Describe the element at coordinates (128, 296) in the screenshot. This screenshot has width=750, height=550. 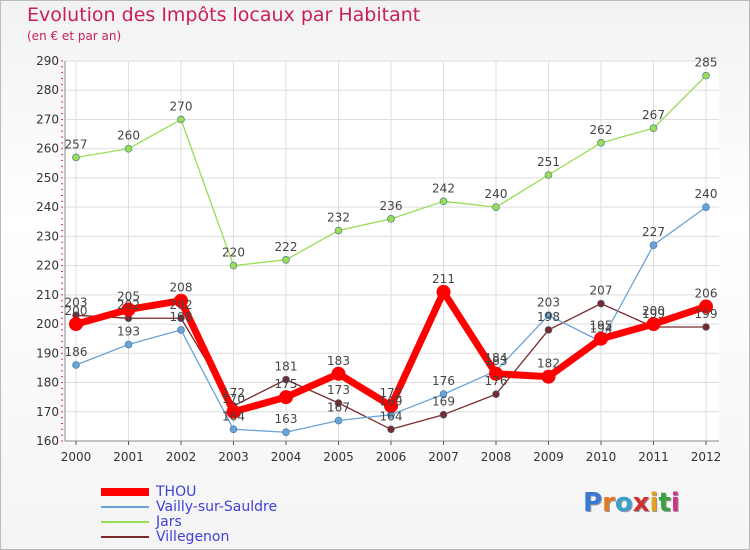
I see `data-label-thou: 205` at that location.